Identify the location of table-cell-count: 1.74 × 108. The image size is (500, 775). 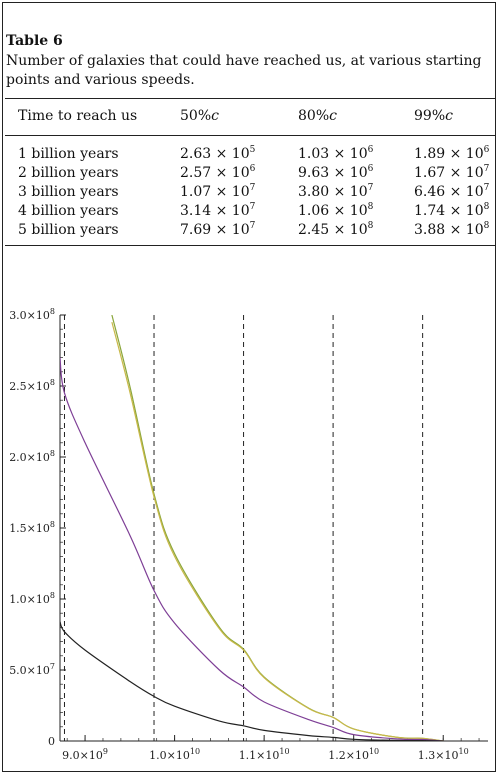
(452, 211).